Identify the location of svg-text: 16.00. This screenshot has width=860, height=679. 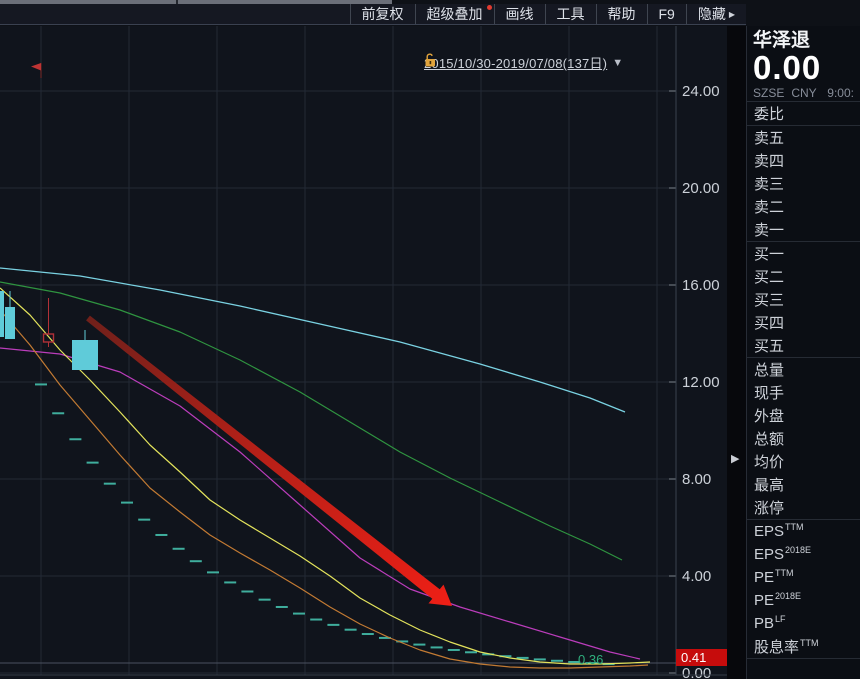
(701, 285).